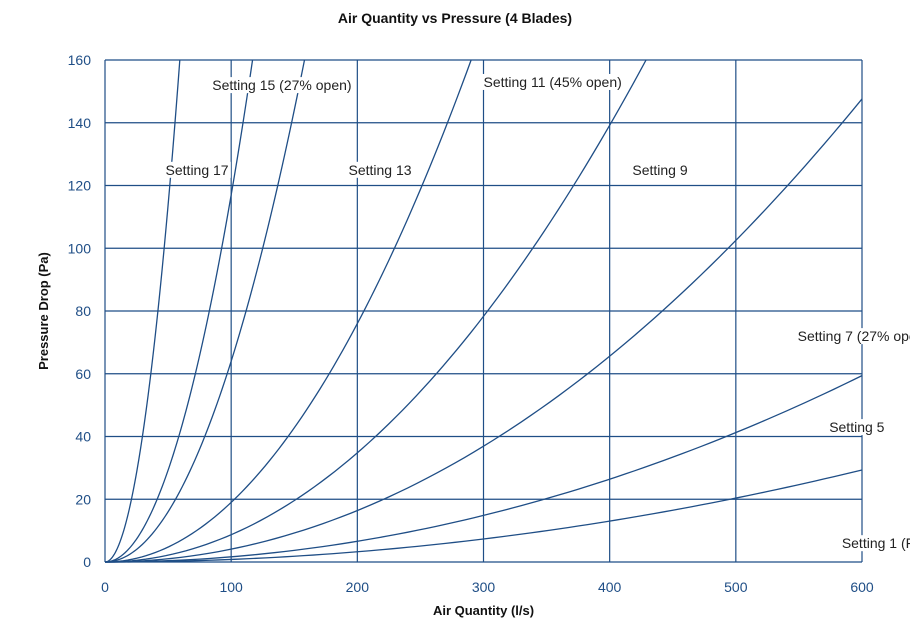 Image resolution: width=910 pixels, height=628 pixels. What do you see at coordinates (43, 311) in the screenshot?
I see `y-axis-label: Pressure Drop (Pa)` at bounding box center [43, 311].